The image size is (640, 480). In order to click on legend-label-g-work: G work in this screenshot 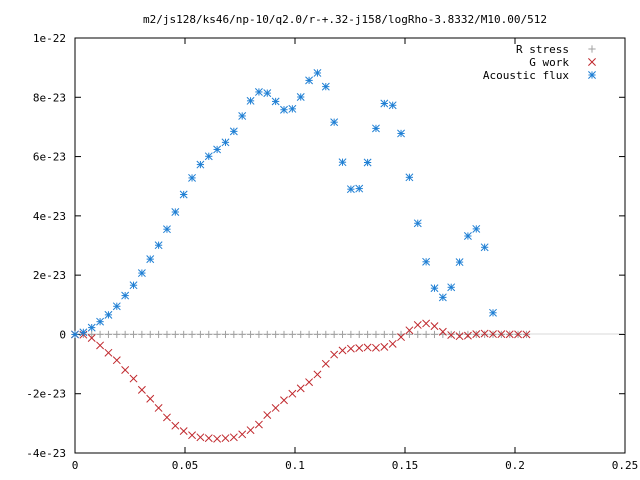, I will do `click(549, 62)`.